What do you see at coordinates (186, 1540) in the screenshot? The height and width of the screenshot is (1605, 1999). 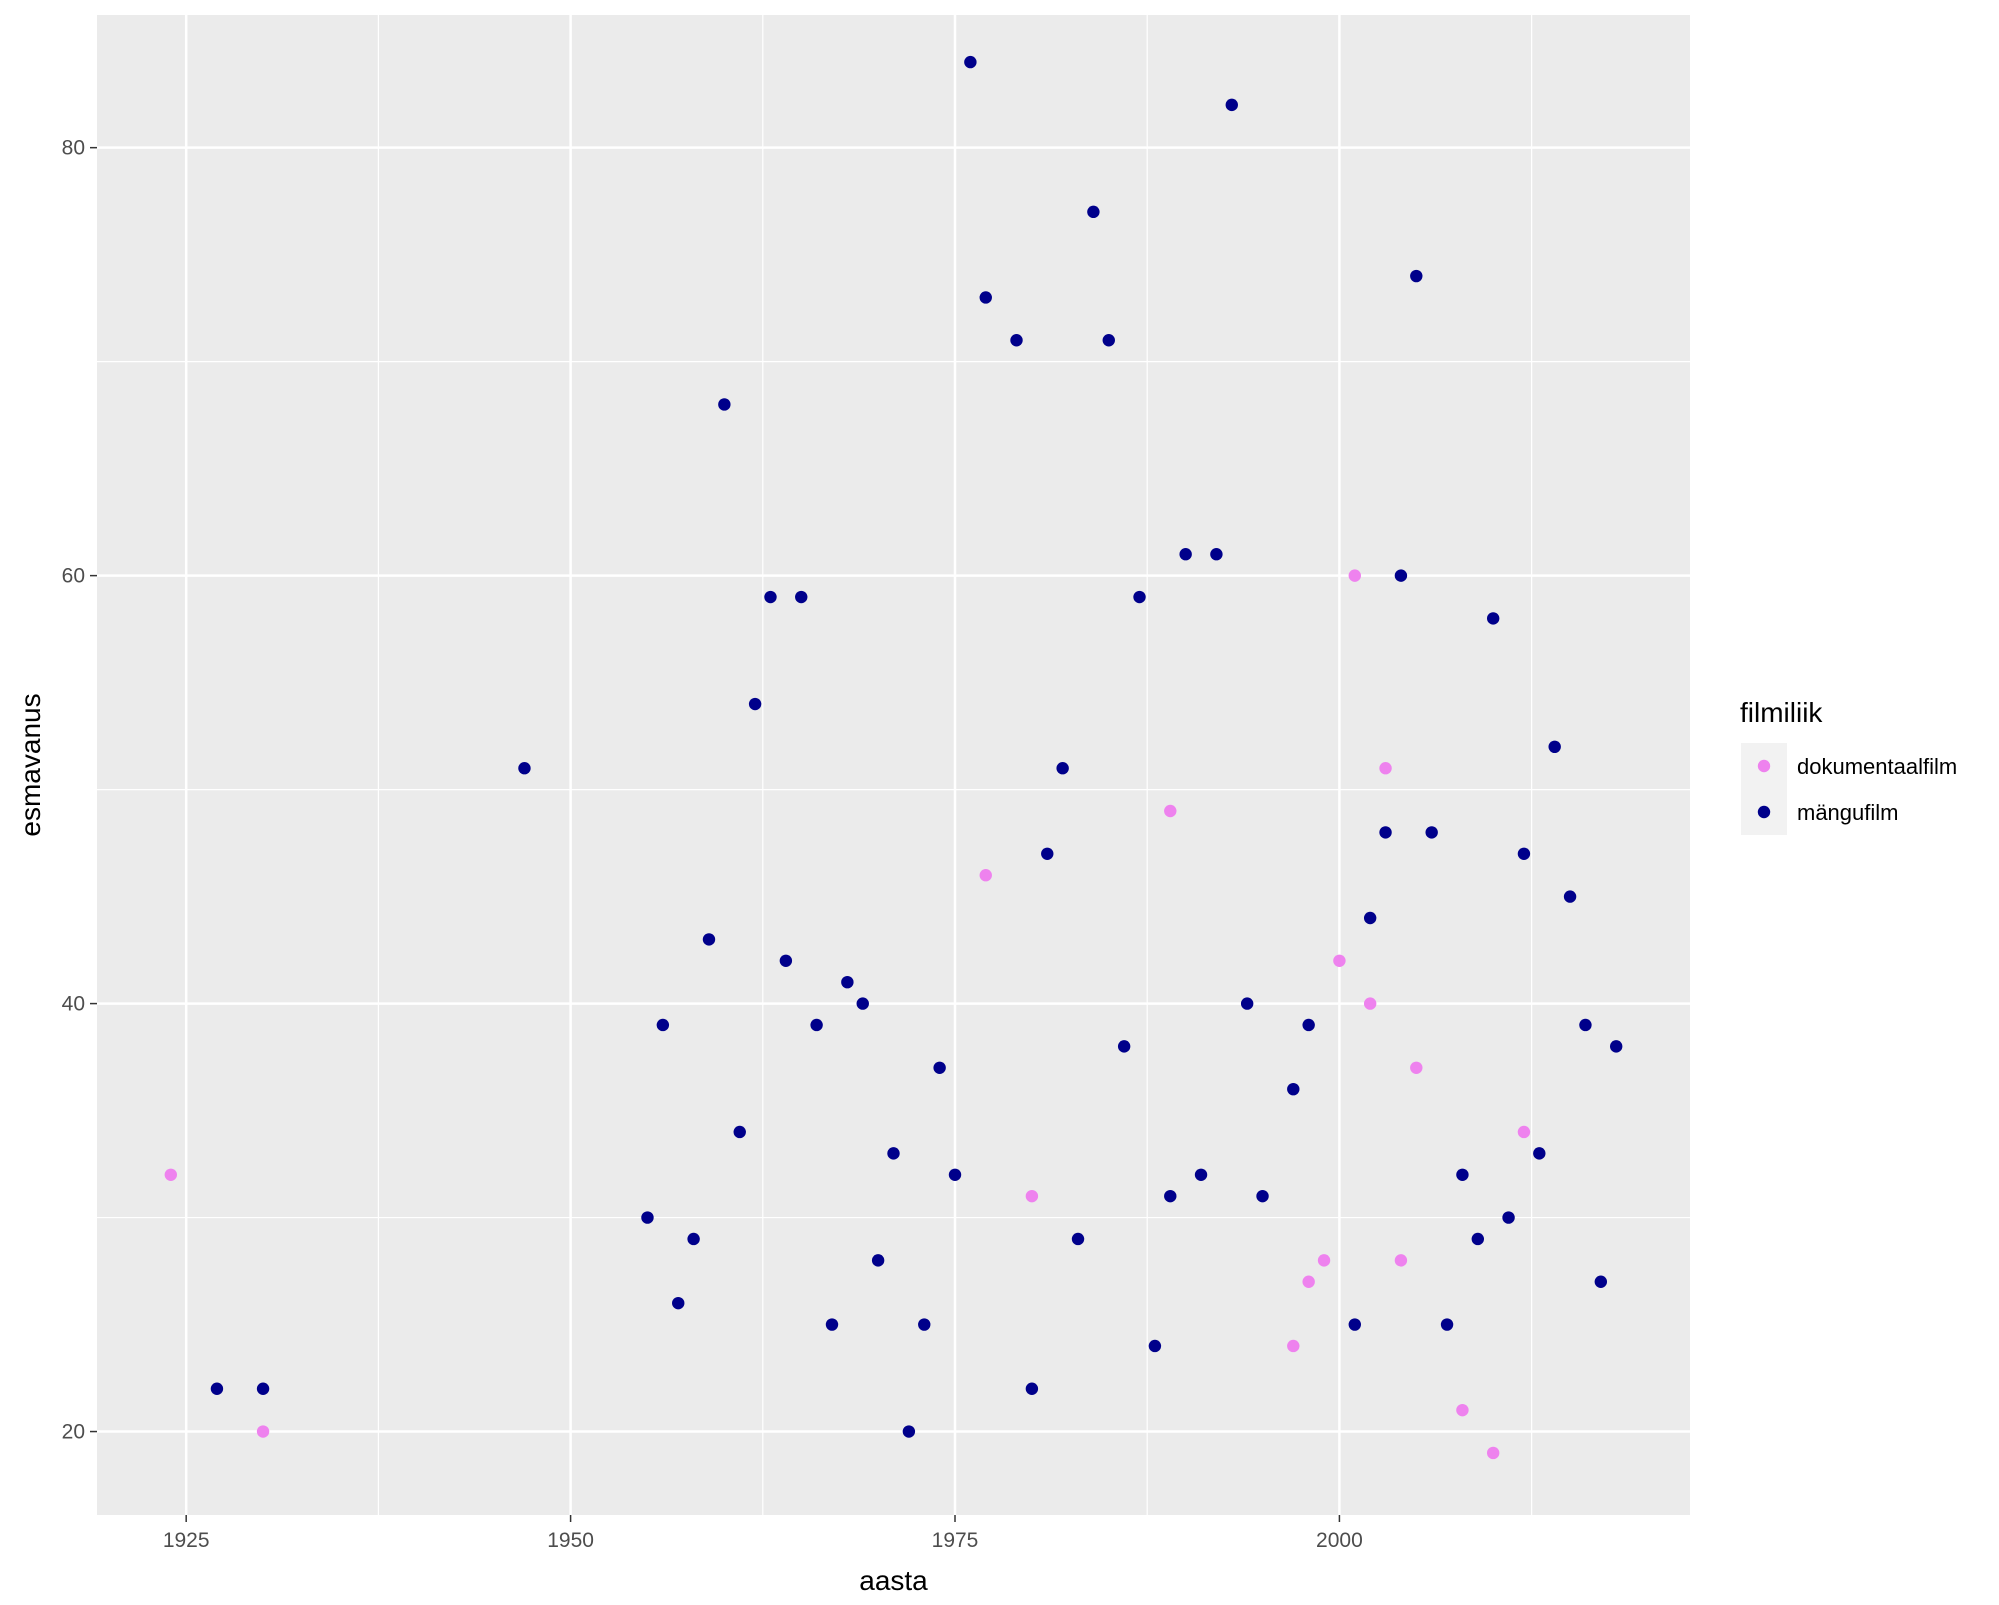 I see `x-tick-label: 1925` at bounding box center [186, 1540].